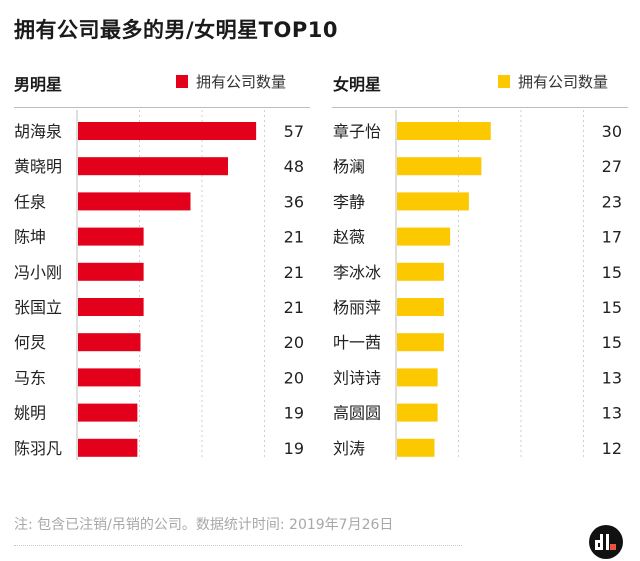 The image size is (640, 561). Describe the element at coordinates (357, 413) in the screenshot. I see `female-category-label: 高圆圆` at that location.